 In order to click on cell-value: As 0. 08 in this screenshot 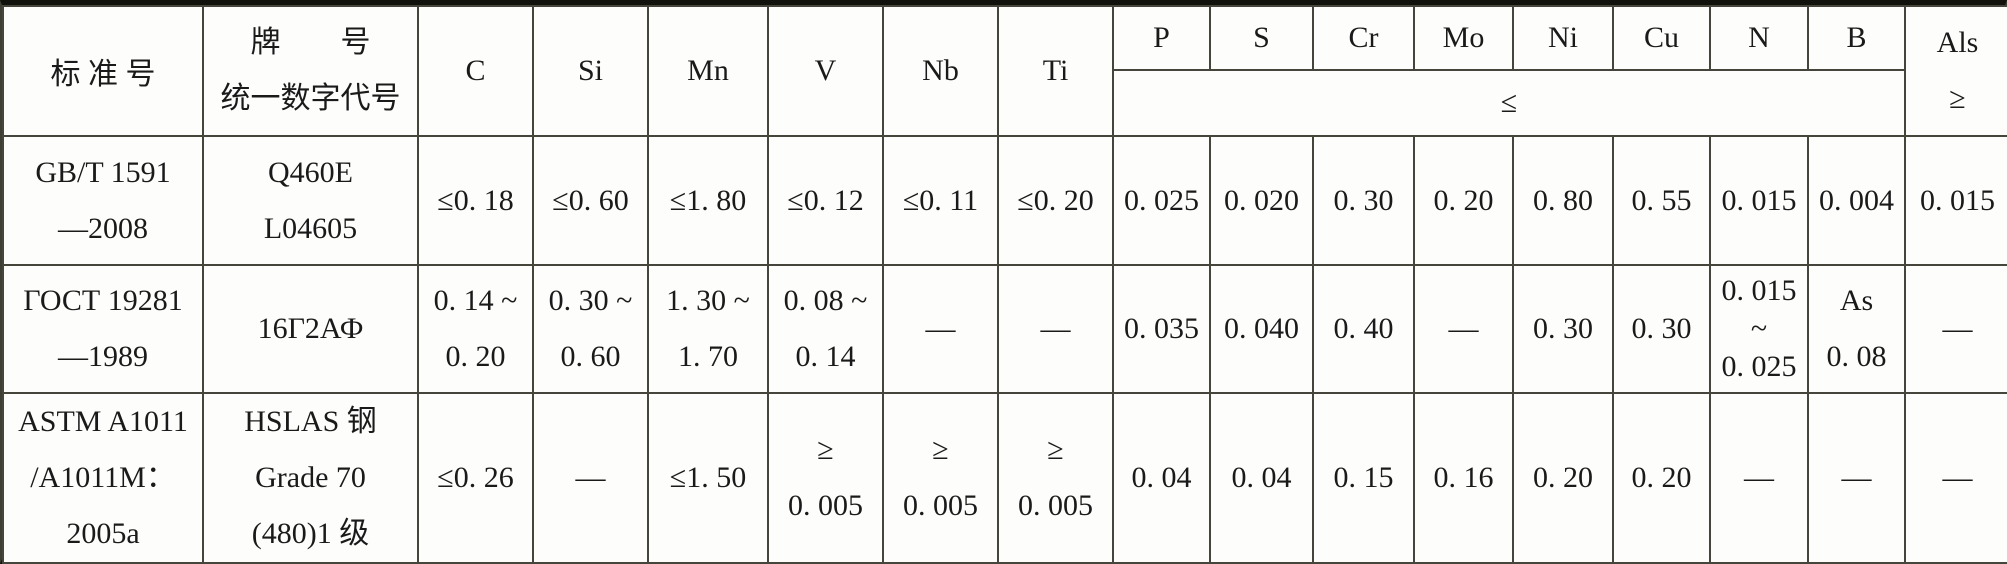, I will do `click(1856, 329)`.